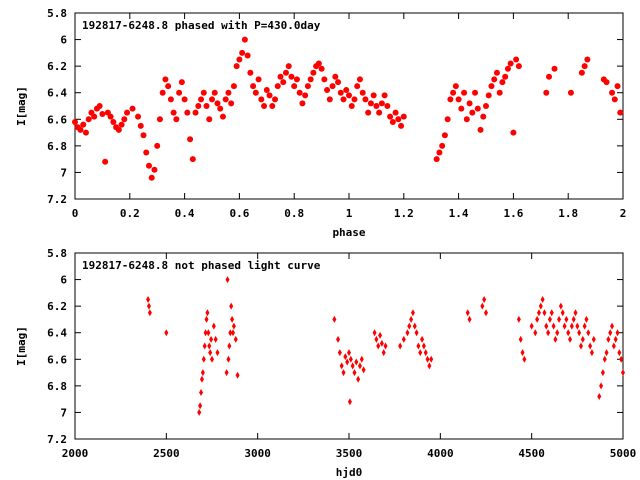 This screenshot has width=640, height=480. I want to click on x-tick-label: 1.4, so click(459, 213).